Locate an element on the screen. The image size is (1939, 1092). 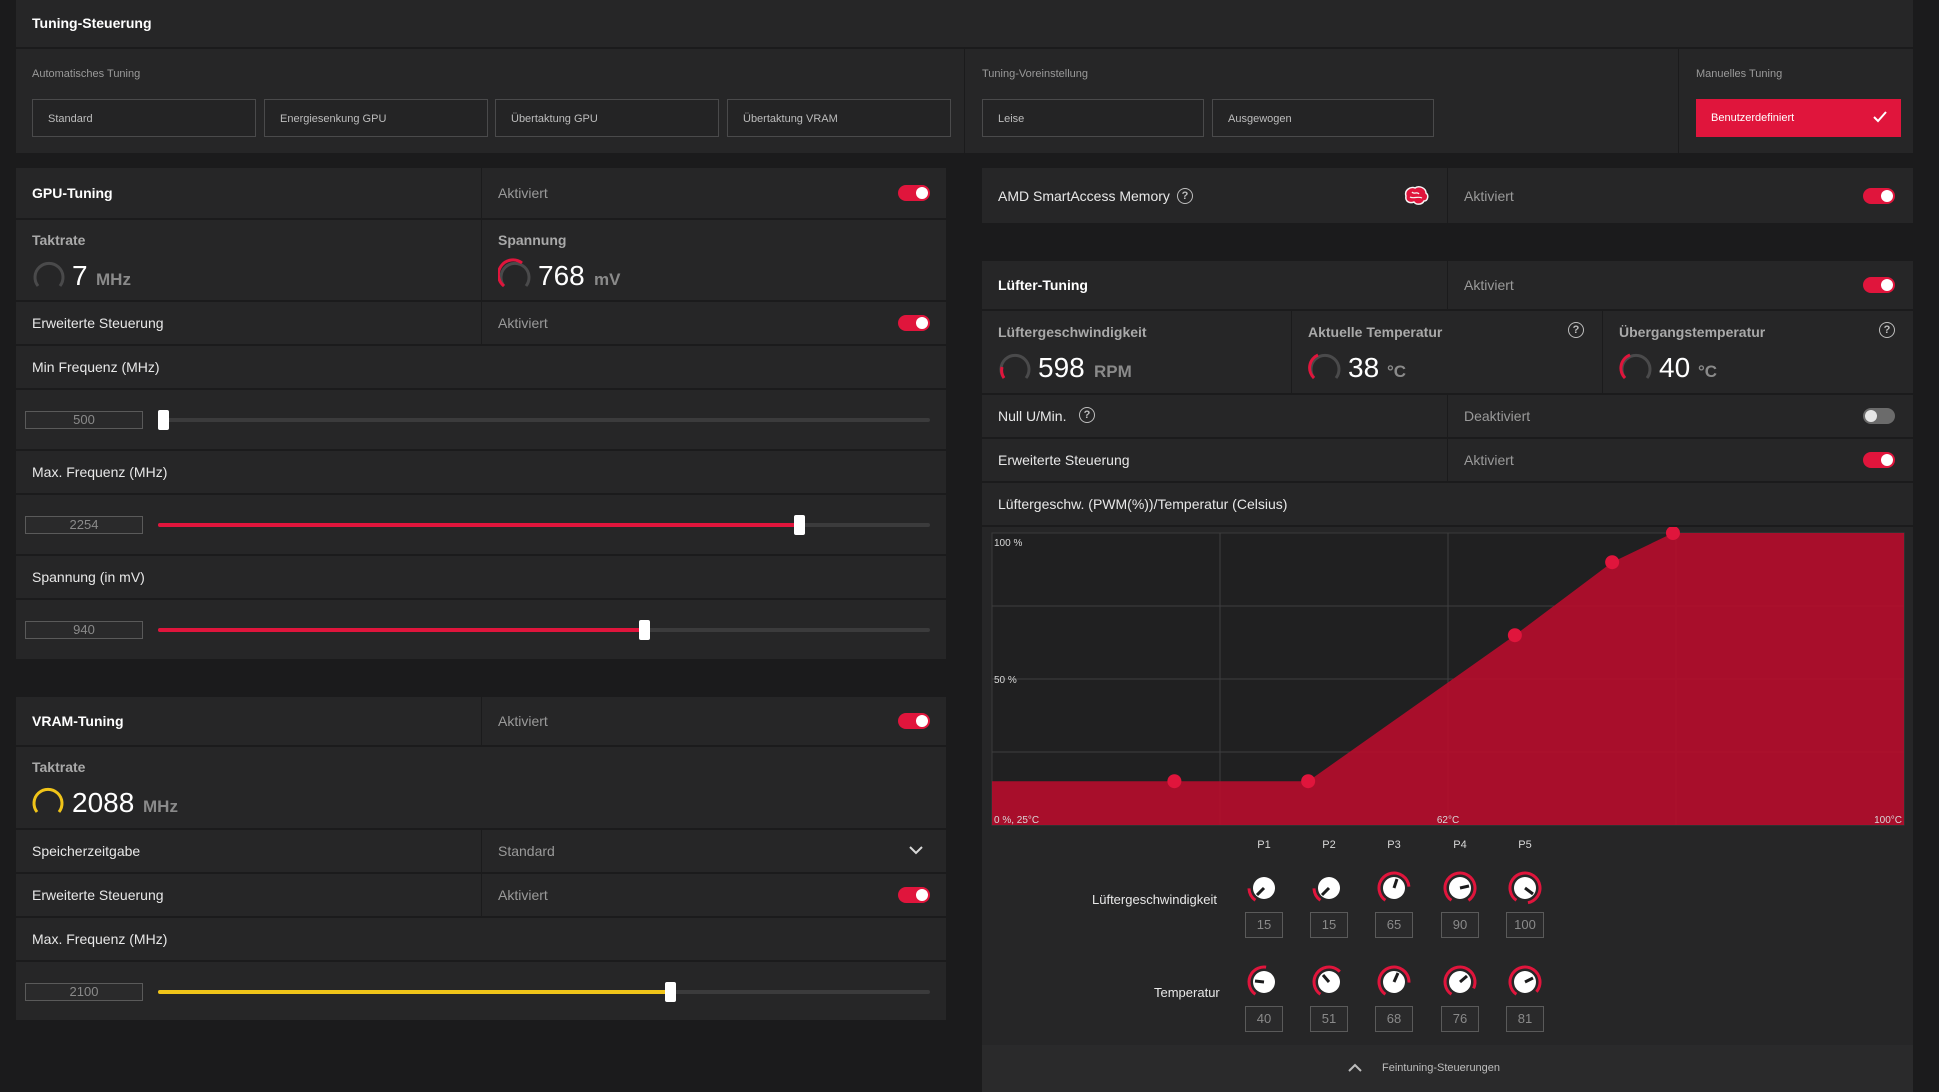
gpu-min-freq-thumb is located at coordinates (163, 420).